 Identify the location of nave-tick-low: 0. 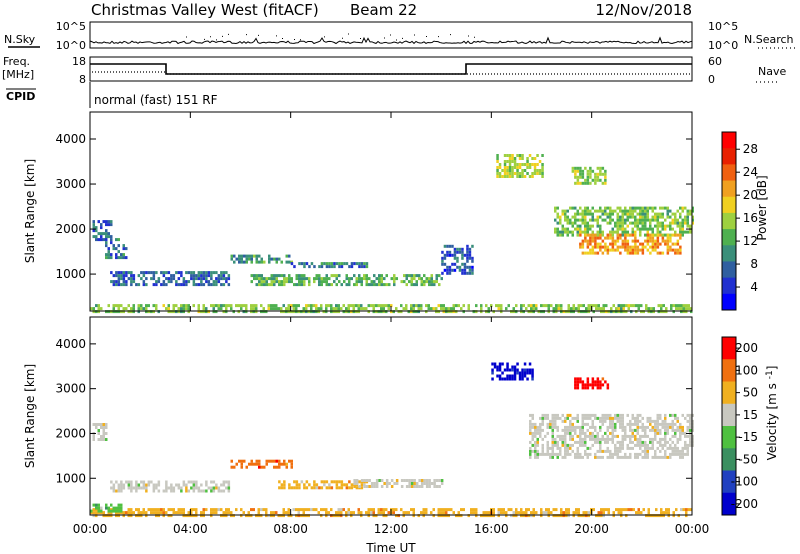
(711, 79).